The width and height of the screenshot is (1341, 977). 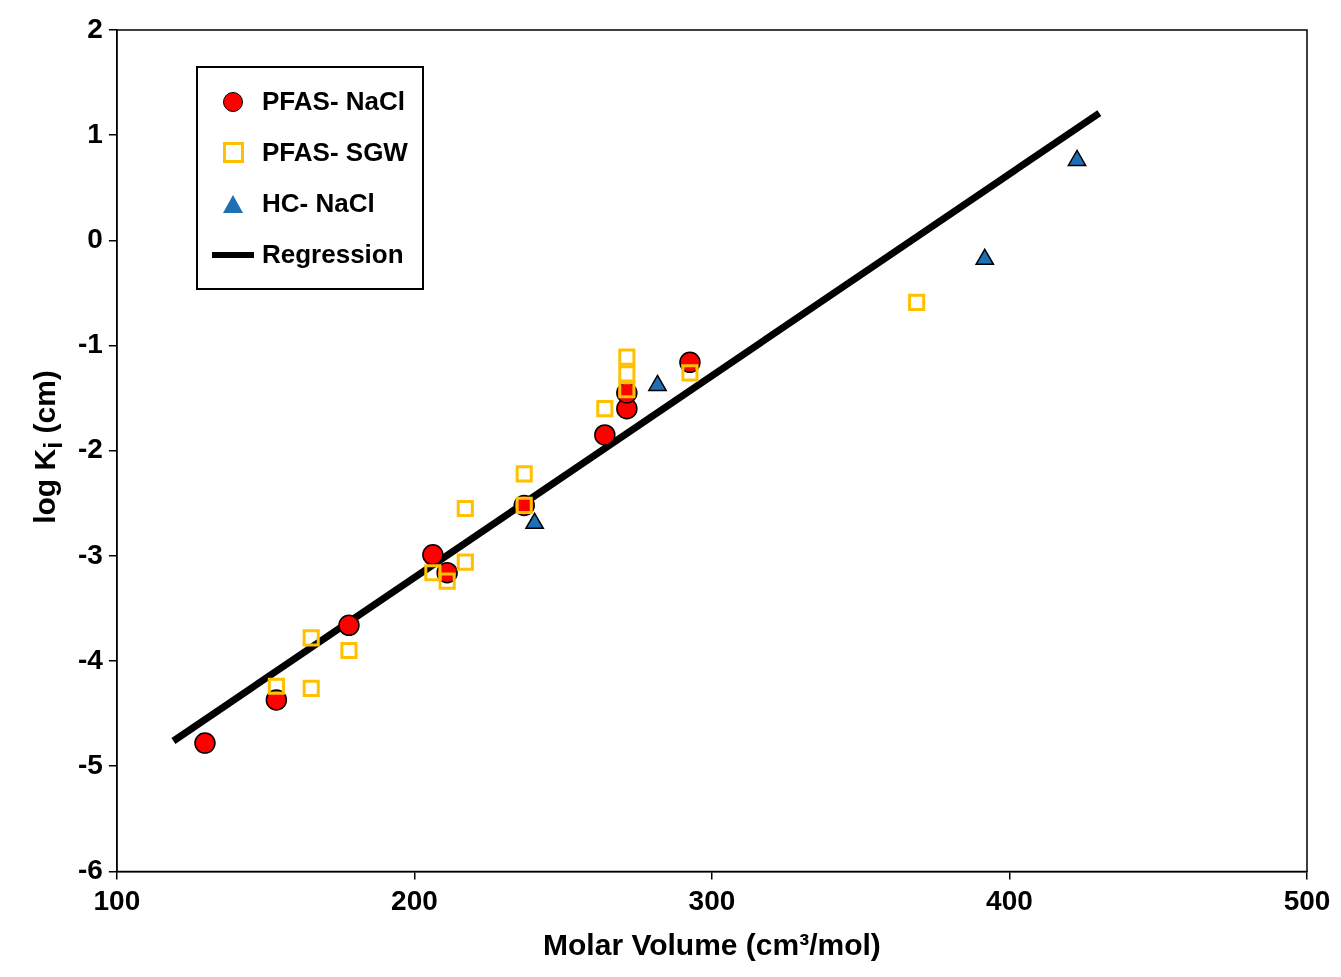 What do you see at coordinates (90, 870) in the screenshot?
I see `y-tick-label: -6` at bounding box center [90, 870].